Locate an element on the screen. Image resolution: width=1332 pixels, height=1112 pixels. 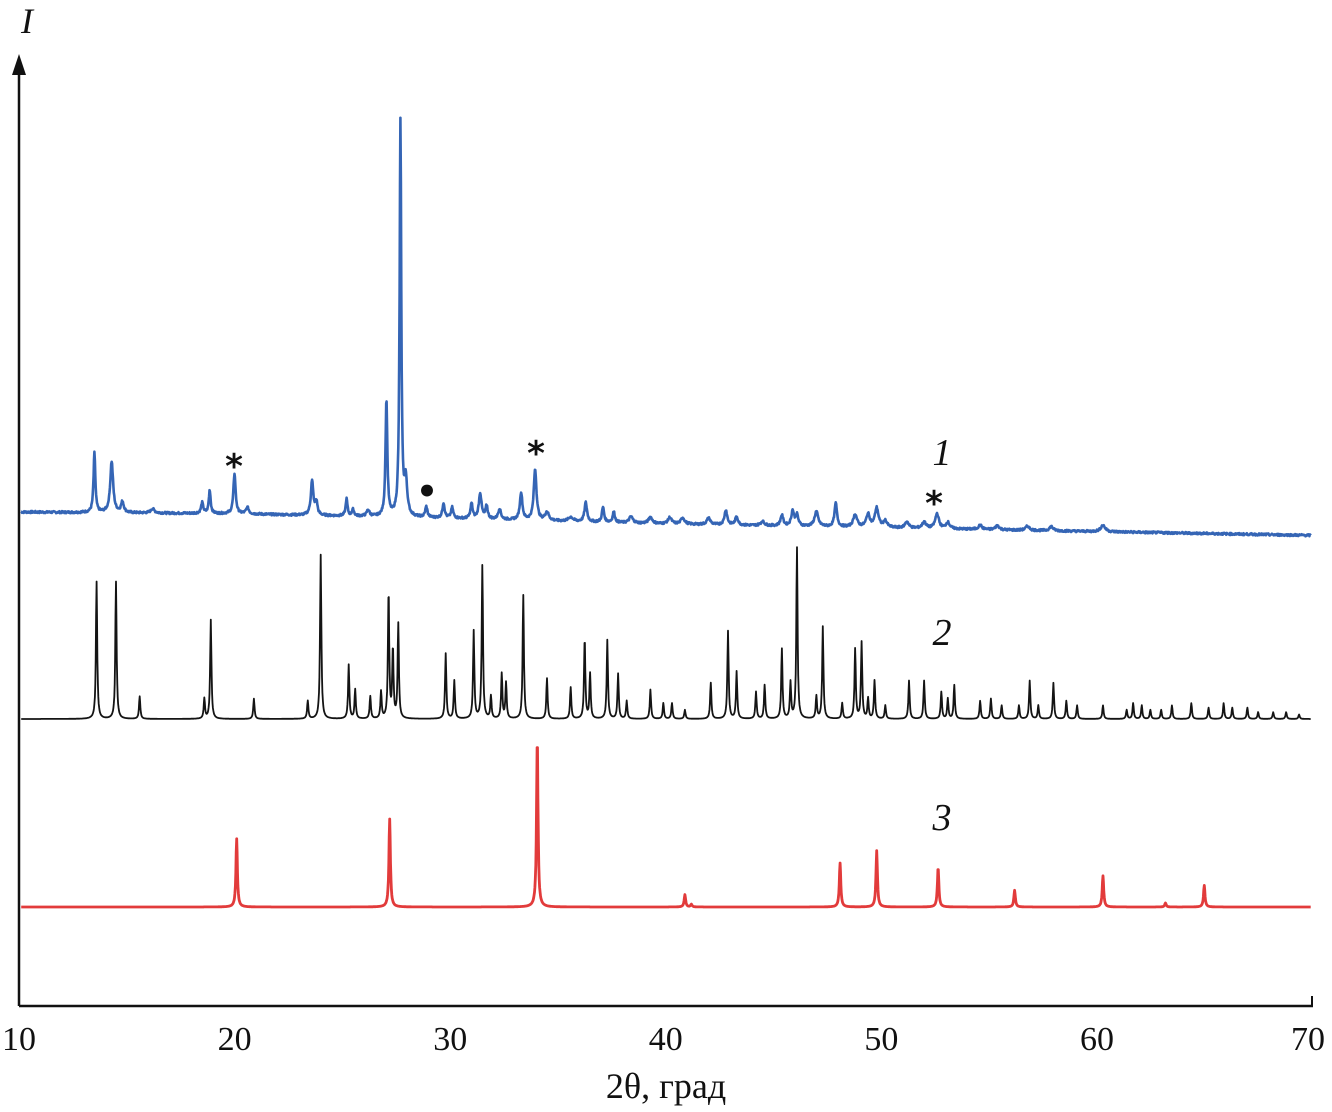
x-tick-label-20: 20 is located at coordinates (235, 1039).